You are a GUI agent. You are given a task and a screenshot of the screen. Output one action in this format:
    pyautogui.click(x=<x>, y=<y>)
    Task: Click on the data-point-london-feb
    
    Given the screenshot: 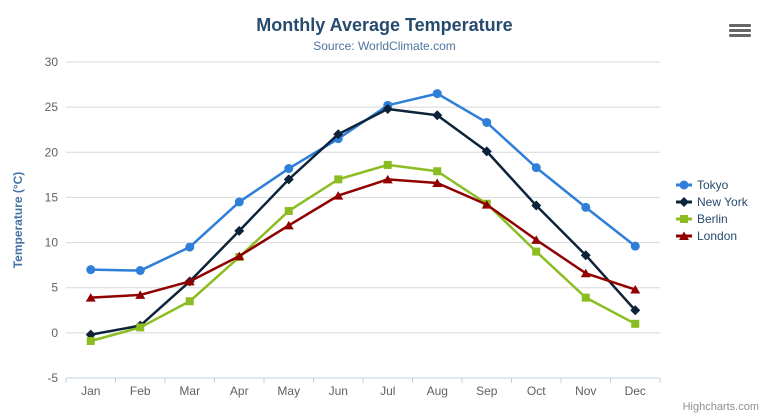 What is the action you would take?
    pyautogui.click(x=140, y=294)
    